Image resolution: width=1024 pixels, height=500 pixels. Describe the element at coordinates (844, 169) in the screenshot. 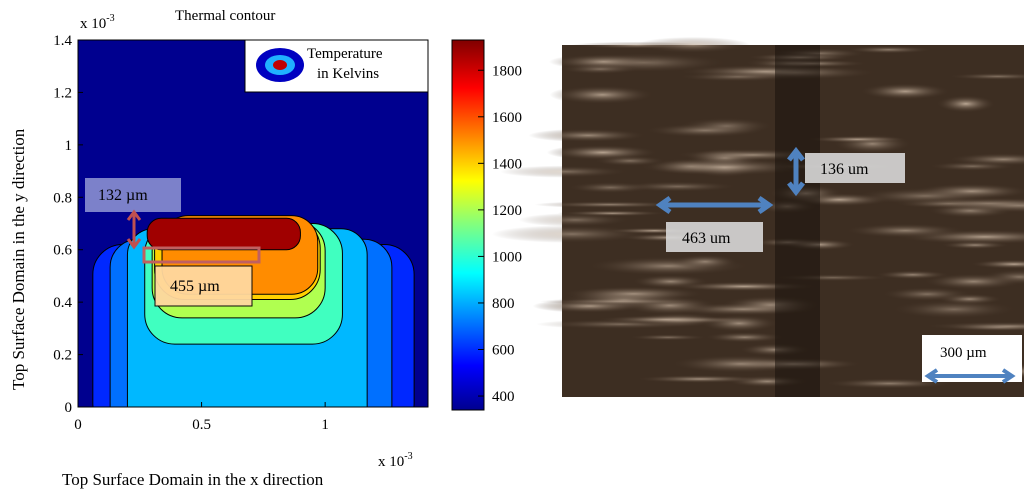

I see `annotation: 136 um` at that location.